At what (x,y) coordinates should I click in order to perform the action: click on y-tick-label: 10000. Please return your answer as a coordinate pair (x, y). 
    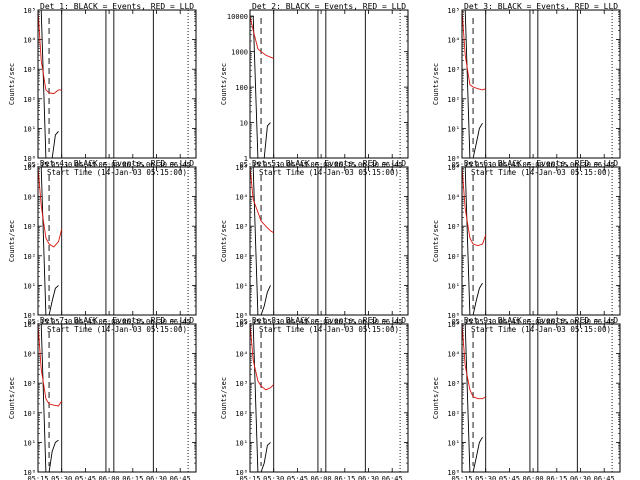
    Looking at the image, I should click on (237, 17).